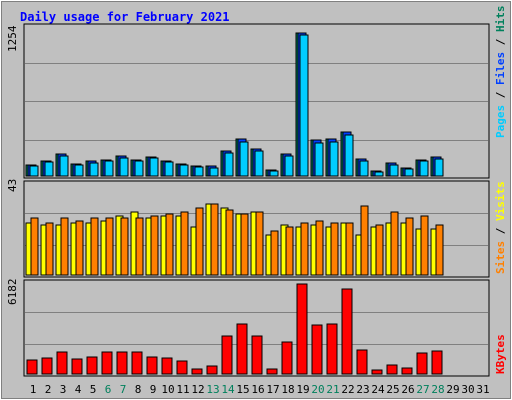 Image resolution: width=512 pixels, height=400 pixels. I want to click on x-tick-day-26: 26, so click(407, 389).